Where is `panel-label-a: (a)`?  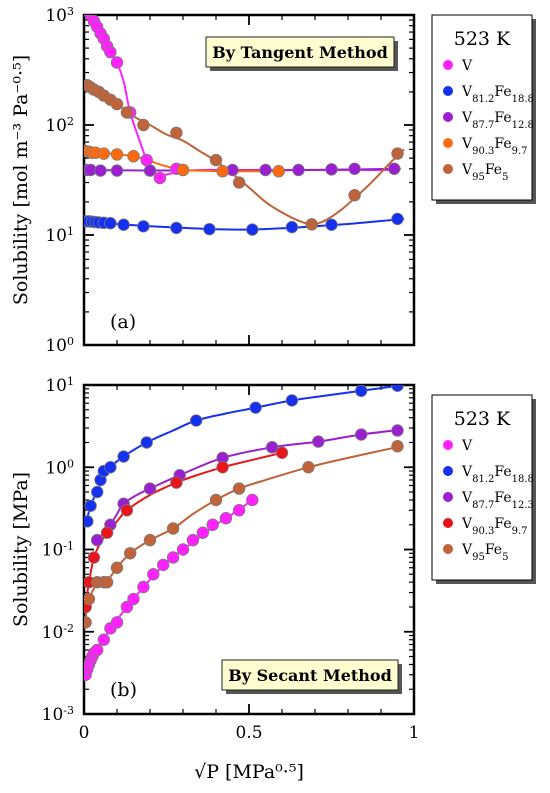
panel-label-a: (a) is located at coordinates (123, 322).